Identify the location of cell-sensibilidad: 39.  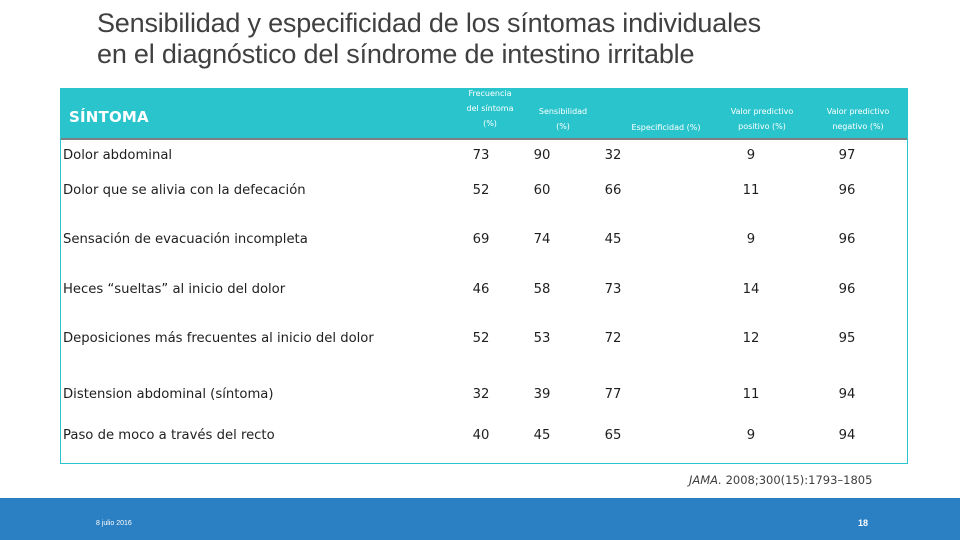
(542, 394).